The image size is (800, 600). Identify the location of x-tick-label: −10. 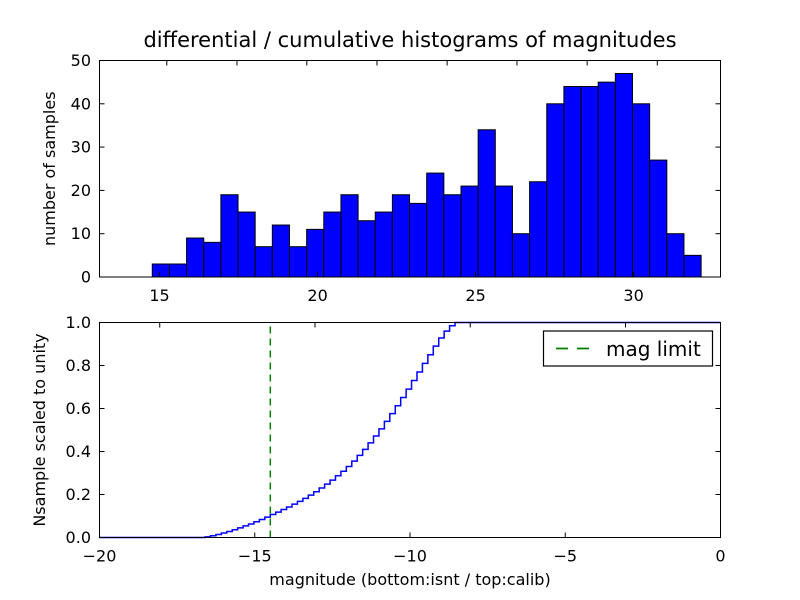
(410, 556).